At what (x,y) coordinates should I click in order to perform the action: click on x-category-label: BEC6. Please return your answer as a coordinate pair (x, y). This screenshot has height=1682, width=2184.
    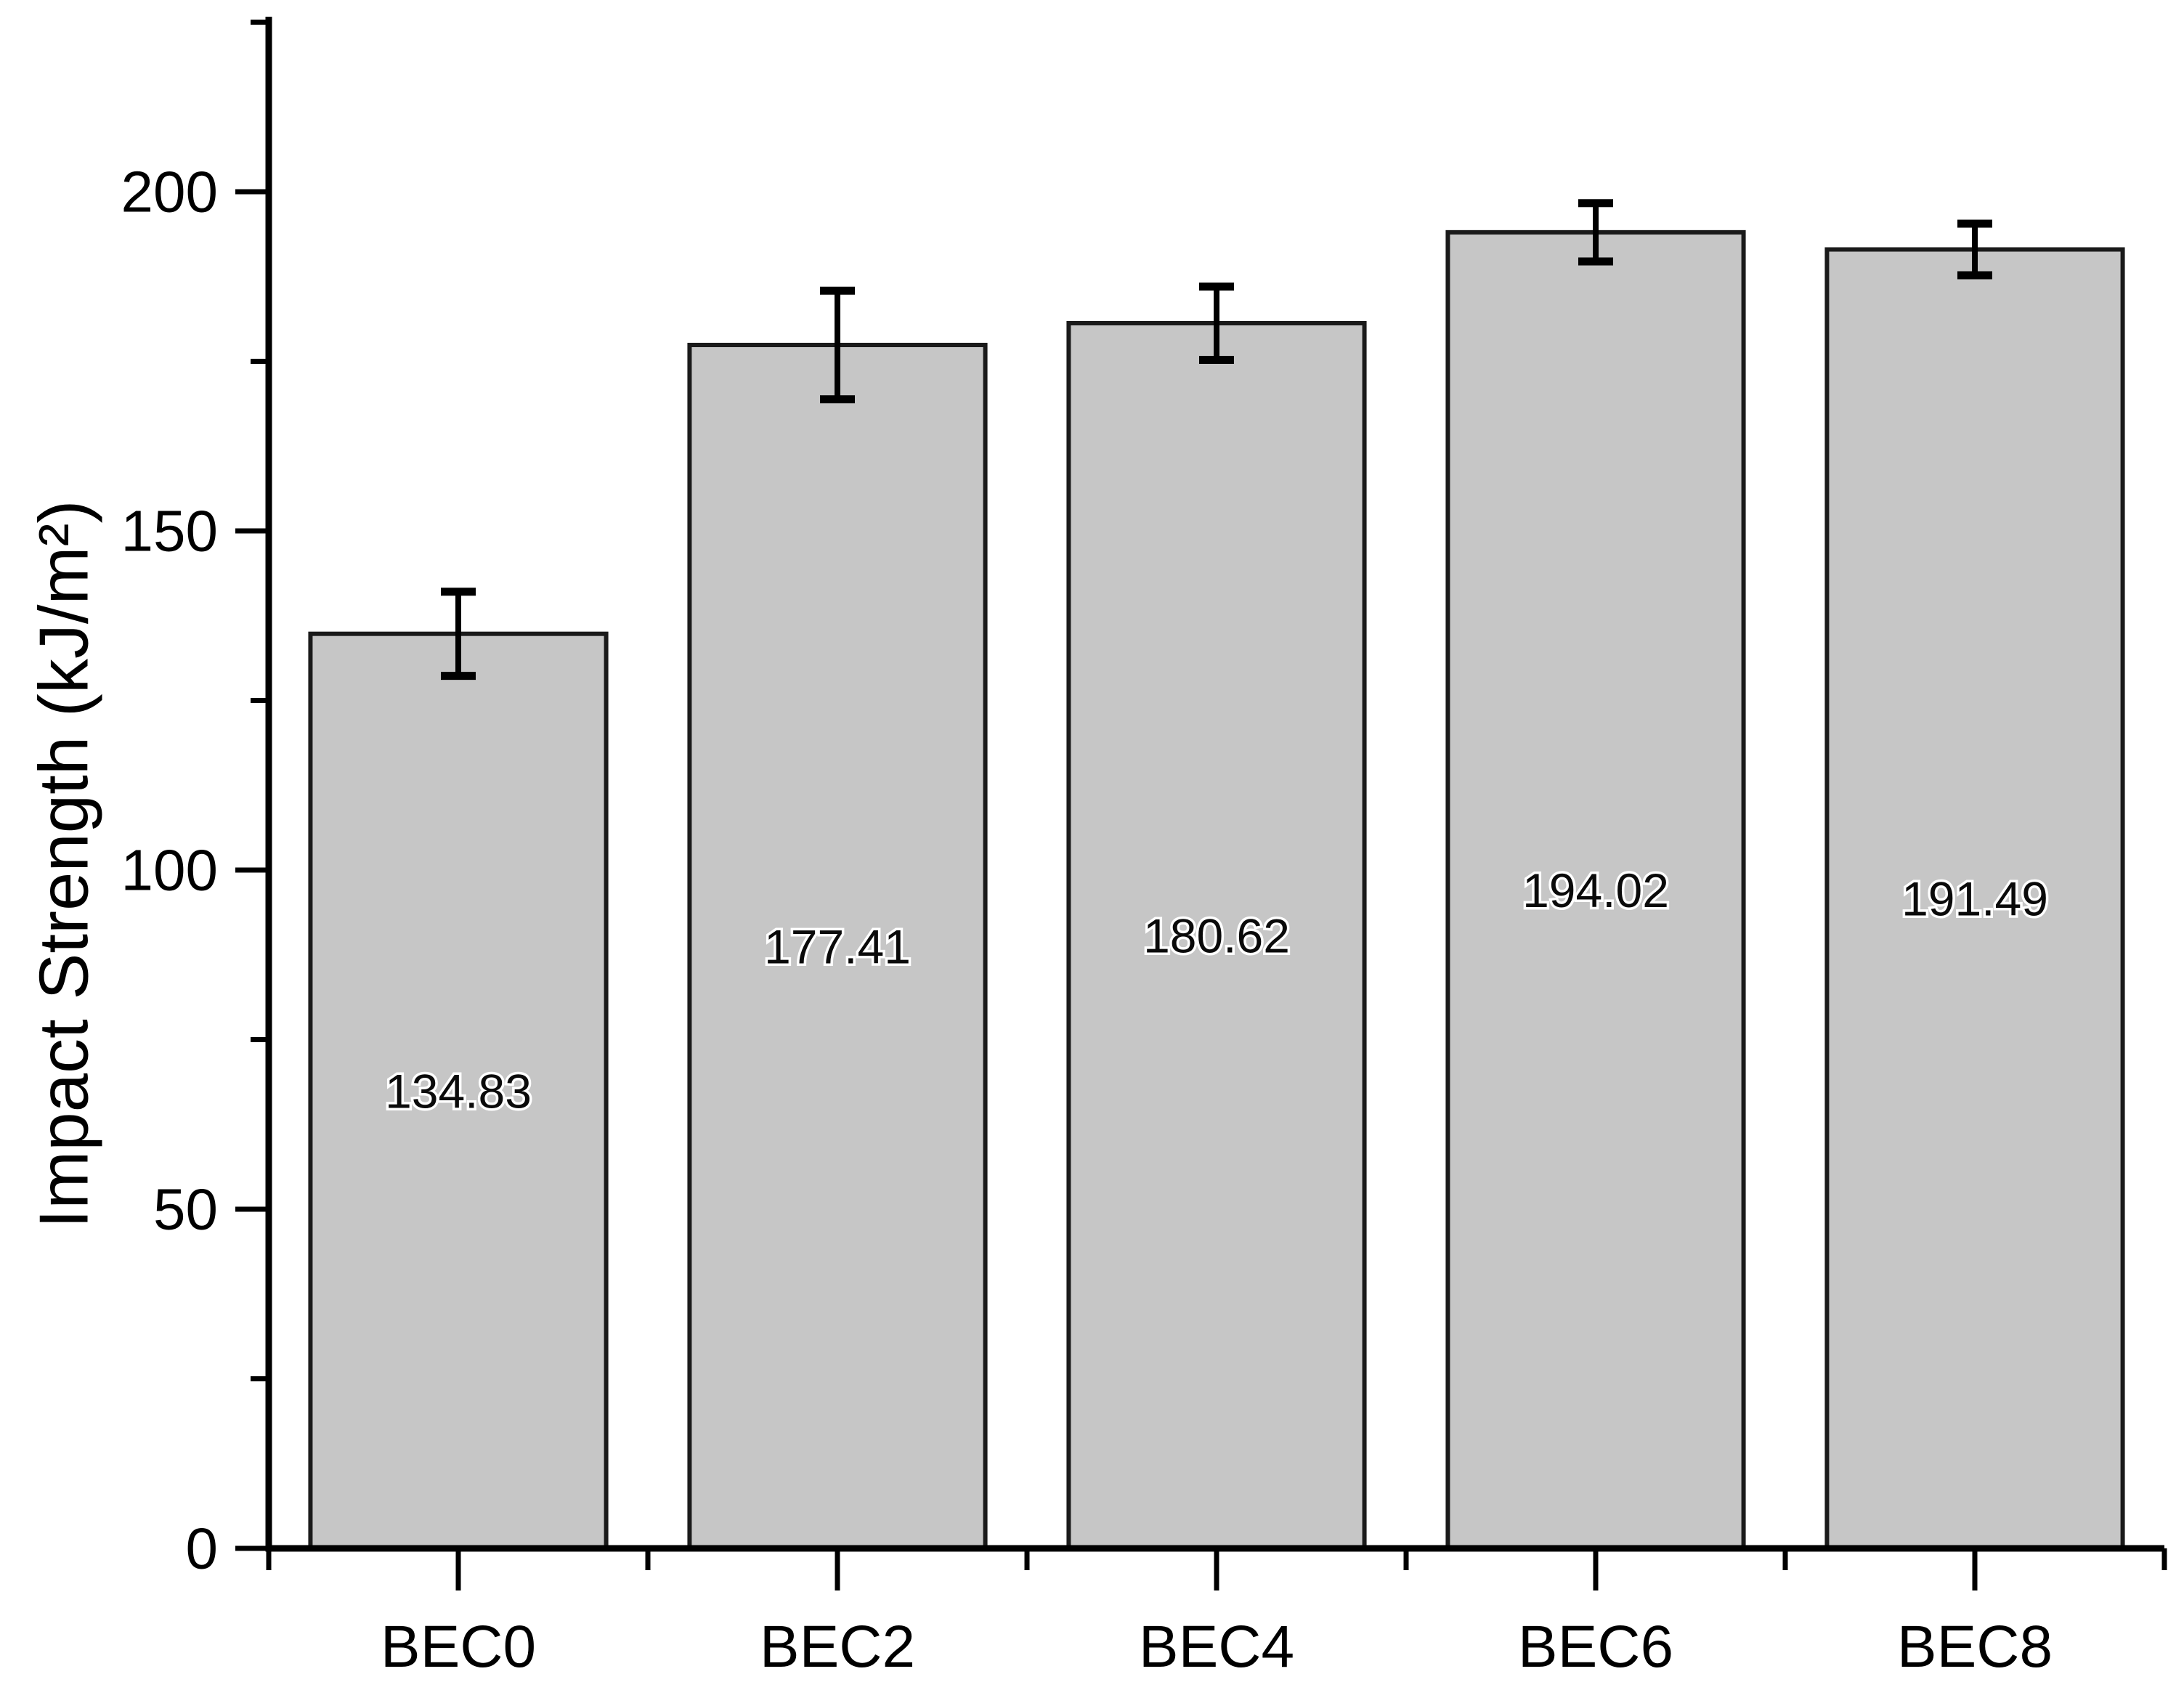
    Looking at the image, I should click on (1595, 1647).